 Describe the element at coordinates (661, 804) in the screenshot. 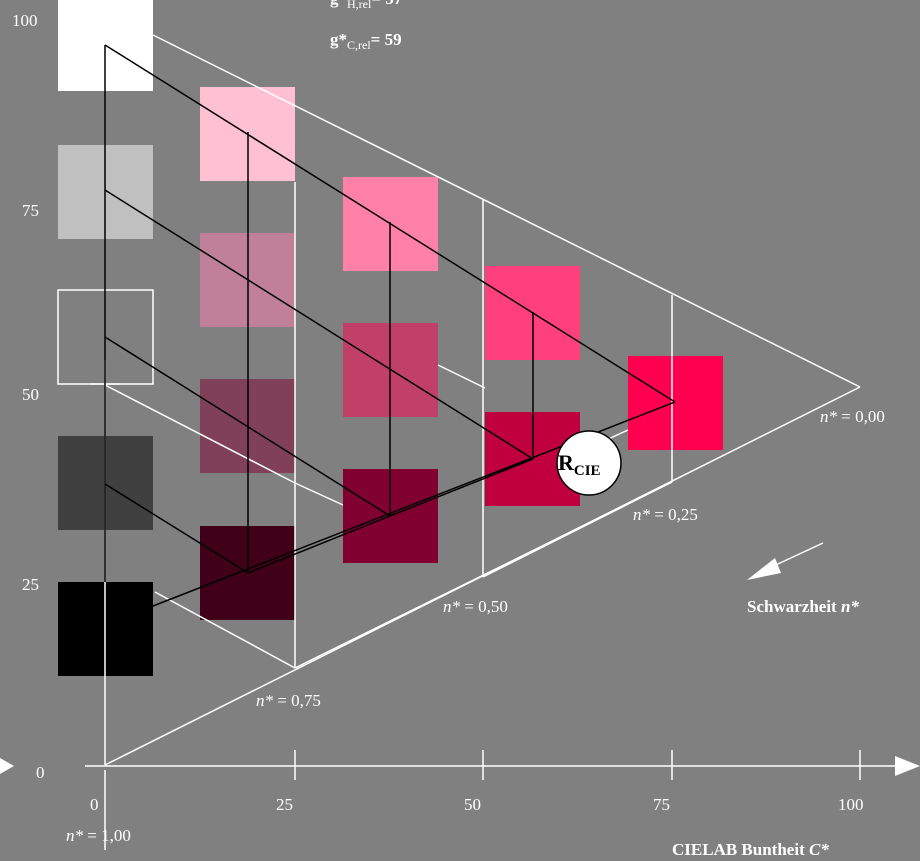

I see `x-tick-75: 75` at that location.